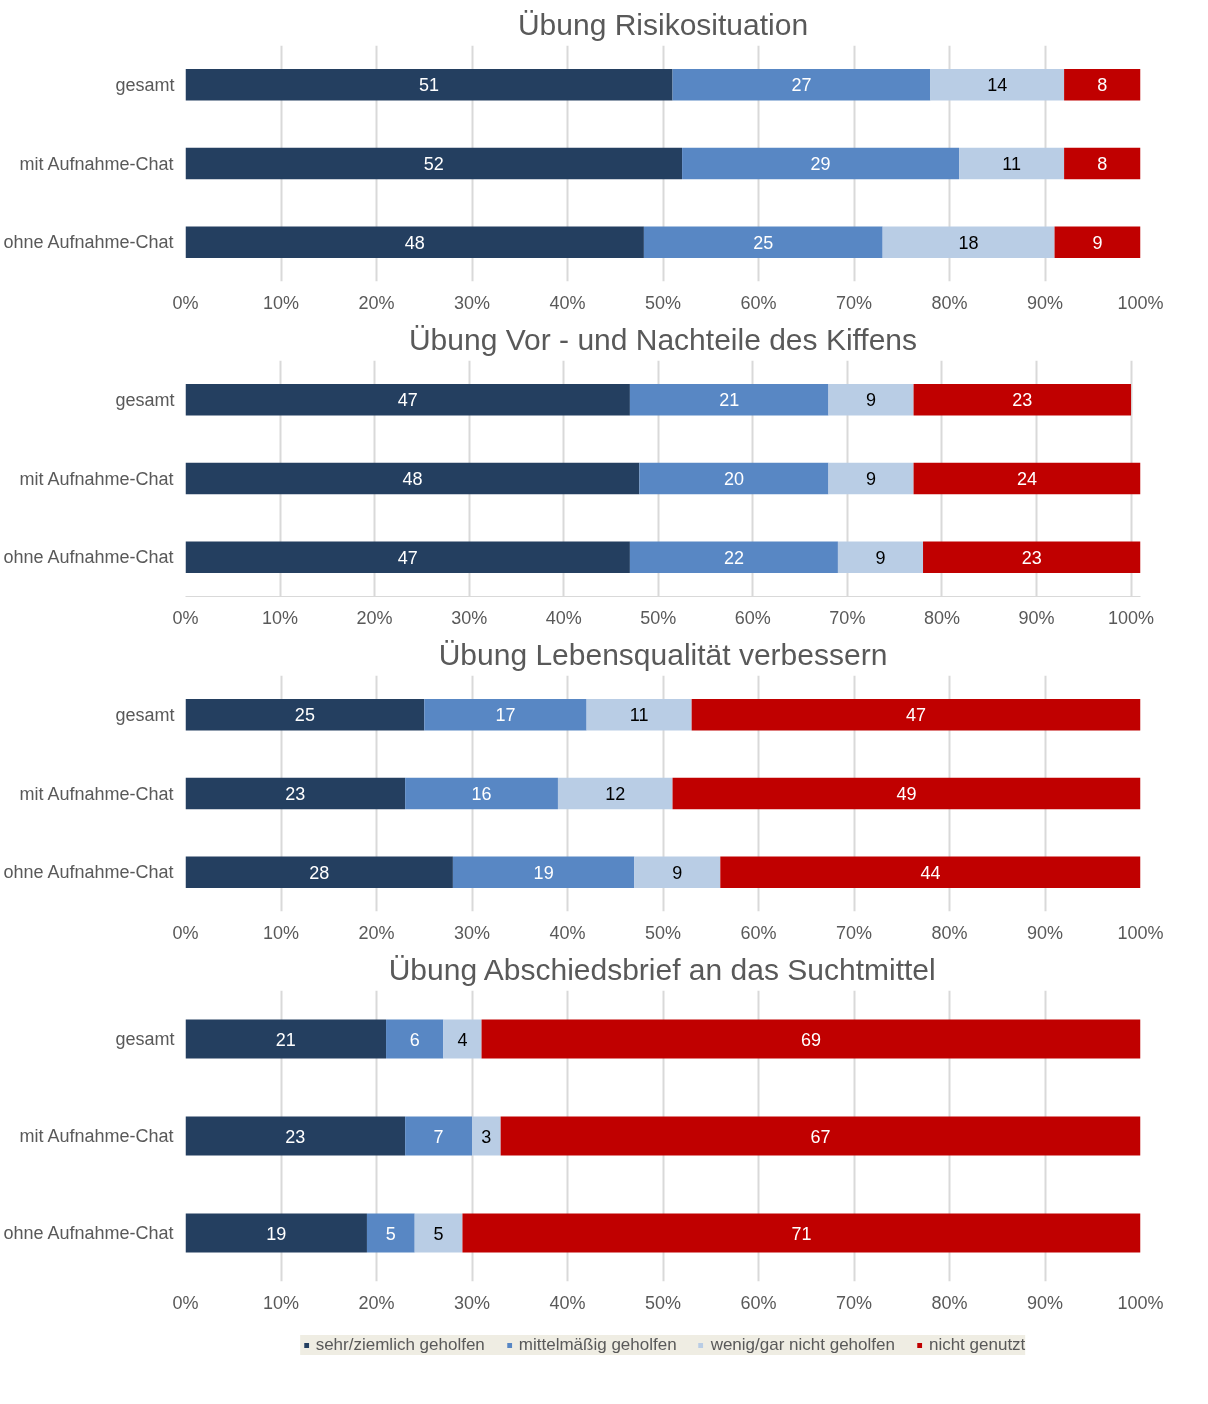 Image resolution: width=1208 pixels, height=1404 pixels. I want to click on legend-label: wenig/gar nicht geholfen, so click(802, 1345).